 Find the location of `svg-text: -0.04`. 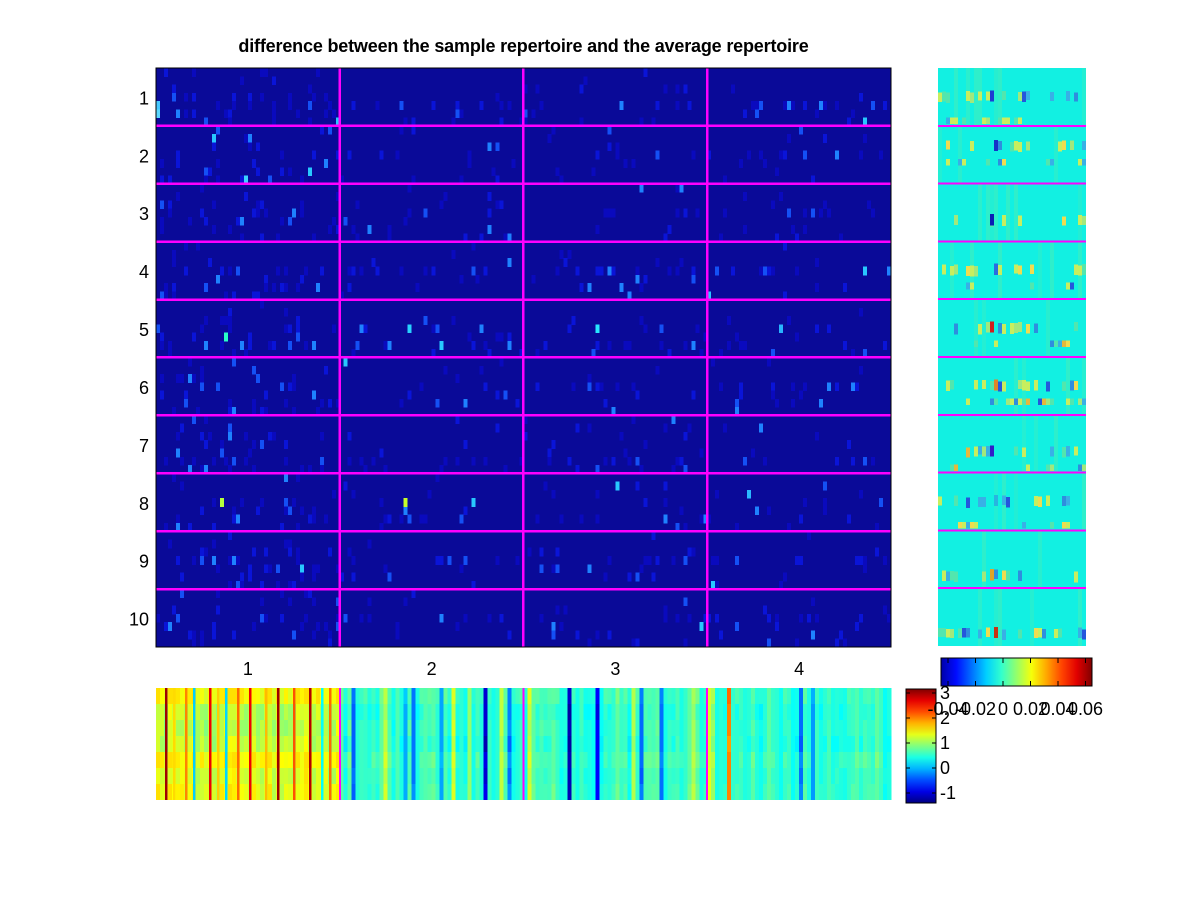

svg-text: -0.04 is located at coordinates (947, 709).